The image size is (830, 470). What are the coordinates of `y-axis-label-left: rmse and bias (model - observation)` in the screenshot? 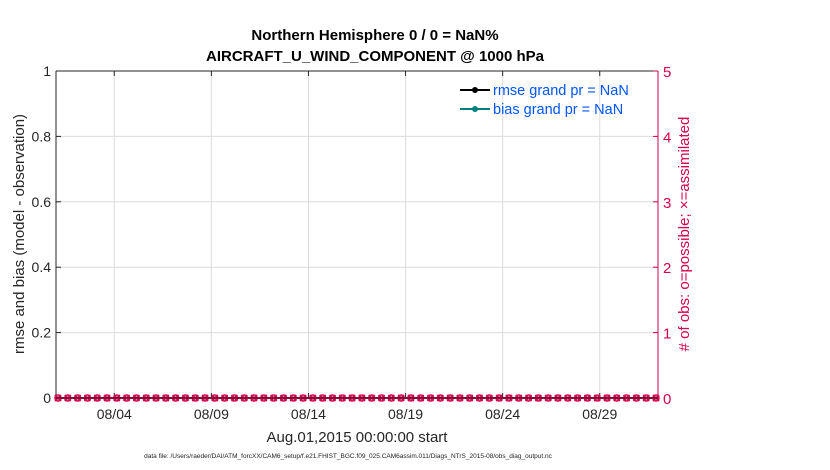 It's located at (19, 234).